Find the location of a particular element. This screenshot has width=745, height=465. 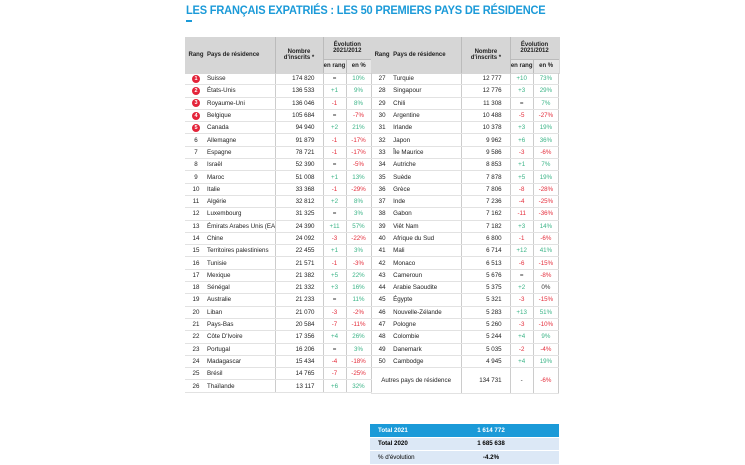

evolution-pct: 29% is located at coordinates (546, 91).